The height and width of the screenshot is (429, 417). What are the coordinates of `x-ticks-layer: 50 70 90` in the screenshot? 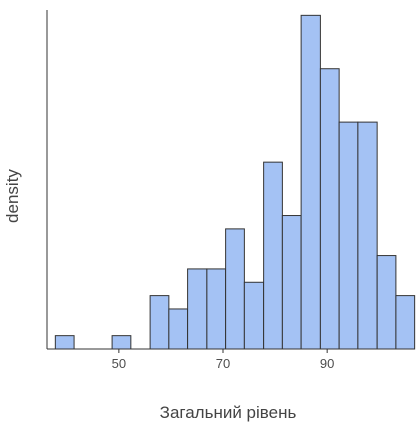 It's located at (223, 360).